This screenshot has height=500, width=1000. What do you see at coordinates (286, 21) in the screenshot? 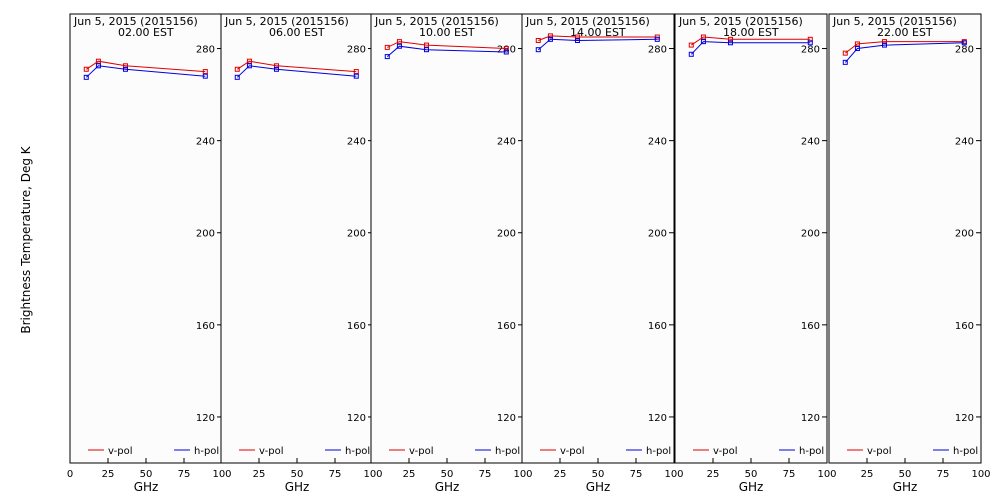
I see `panel-title: Jun 5, 2015 (2015156)` at bounding box center [286, 21].